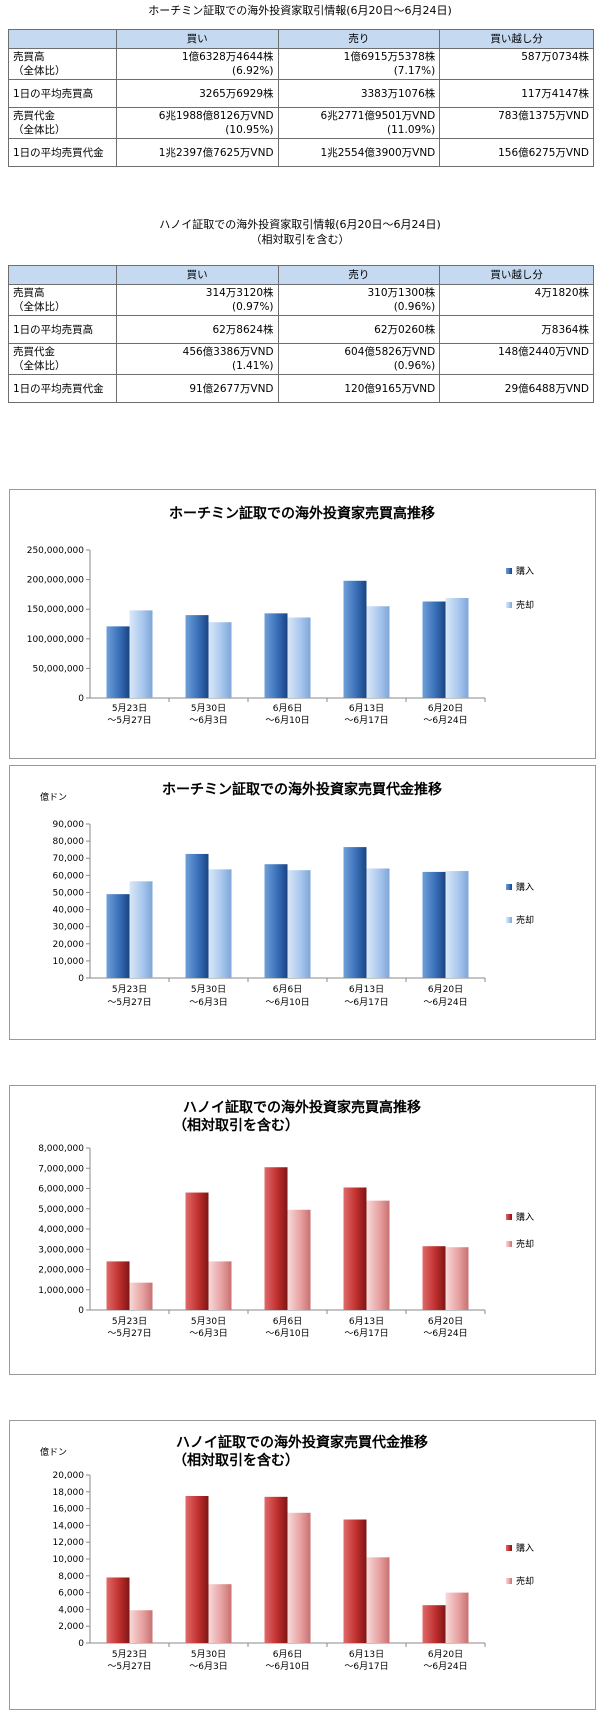 This screenshot has height=1716, width=600. I want to click on net-cell: 148億2440万VND, so click(516, 359).